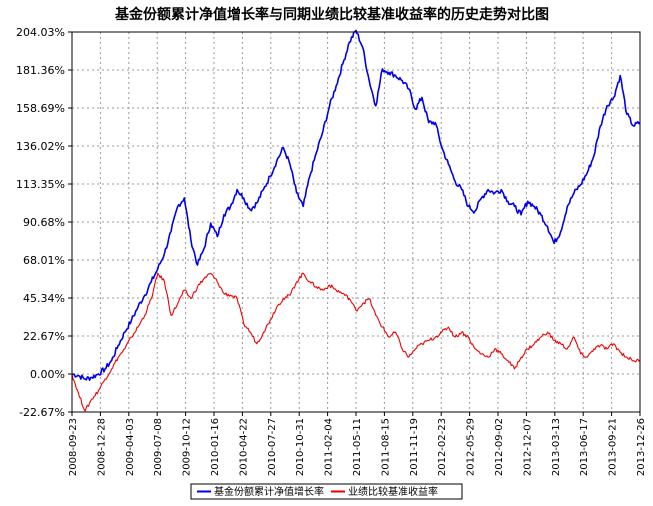  I want to click on x-tick-label: 2012-02-23, so click(442, 447).